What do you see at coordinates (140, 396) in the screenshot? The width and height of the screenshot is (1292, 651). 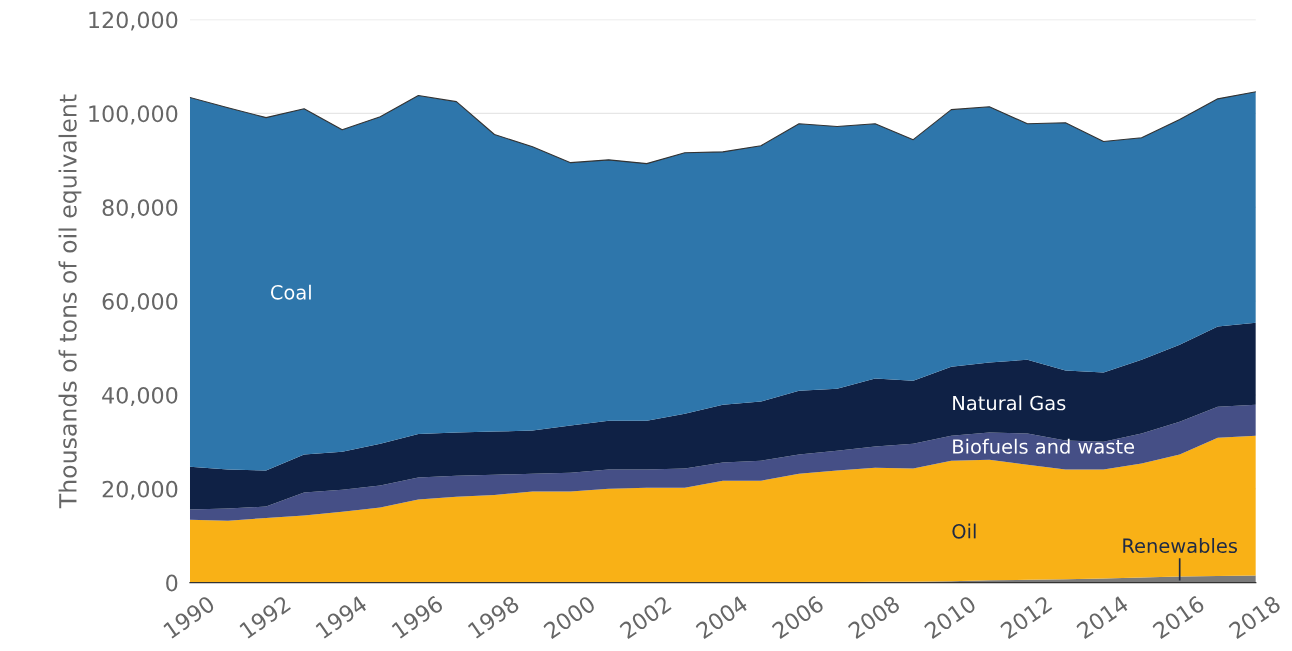 I see `y-tick-label: 40,000` at bounding box center [140, 396].